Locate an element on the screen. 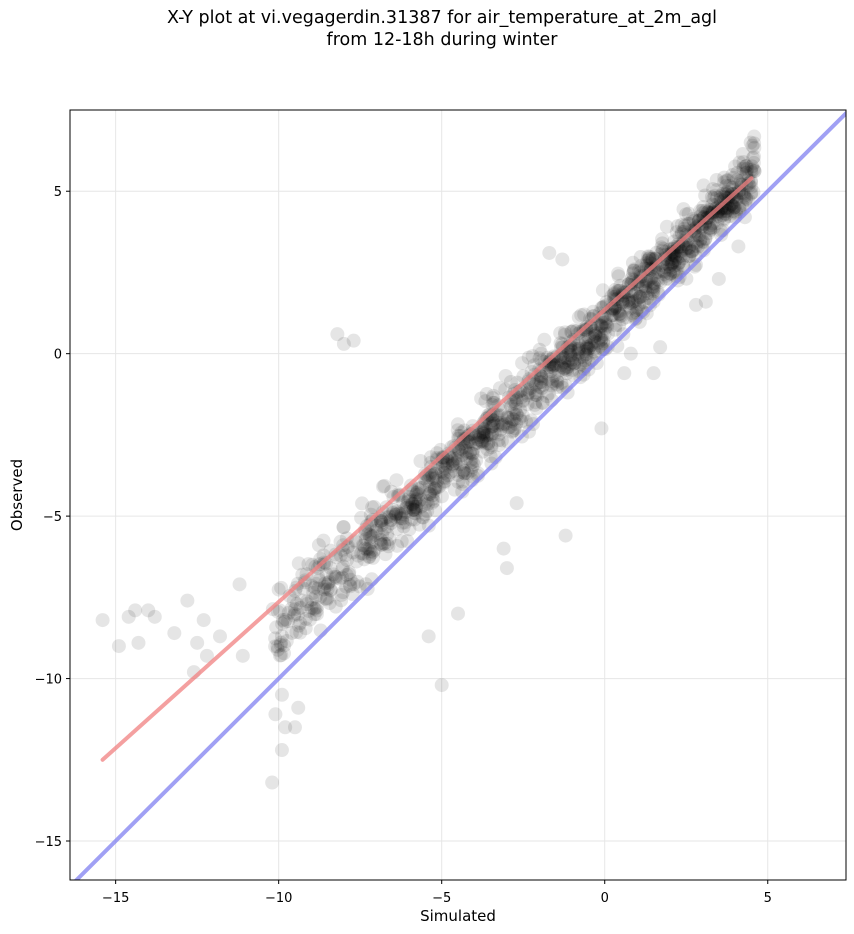 This screenshot has height=934, width=854. y-tick-label: 0 is located at coordinates (58, 355).